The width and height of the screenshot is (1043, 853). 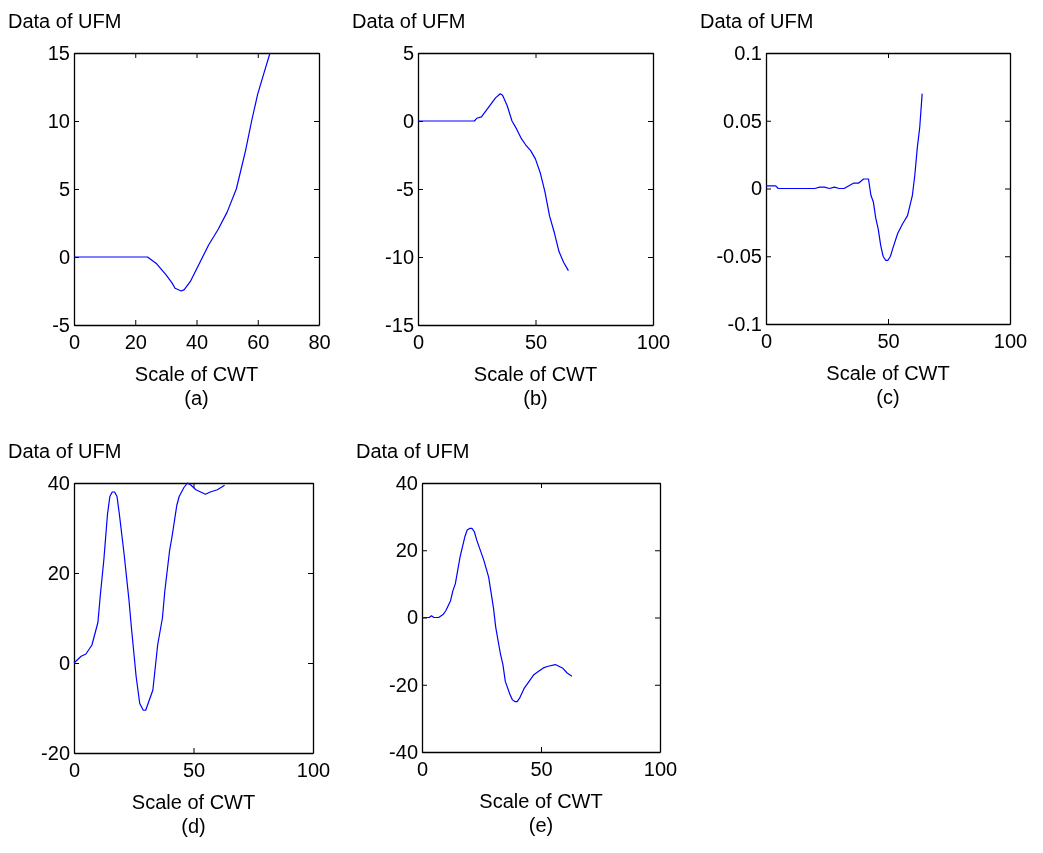 I want to click on y-tick-label: 10, so click(x=58, y=120).